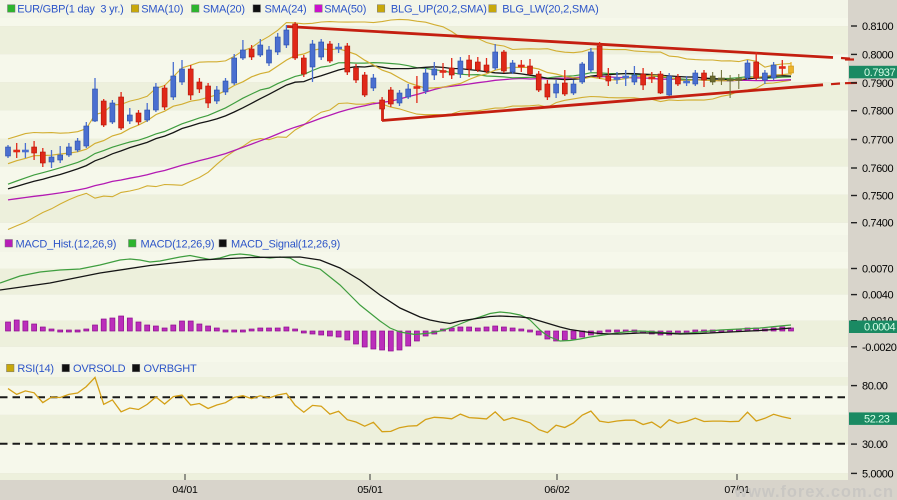  I want to click on svg-text: 0.0070, so click(878, 270).